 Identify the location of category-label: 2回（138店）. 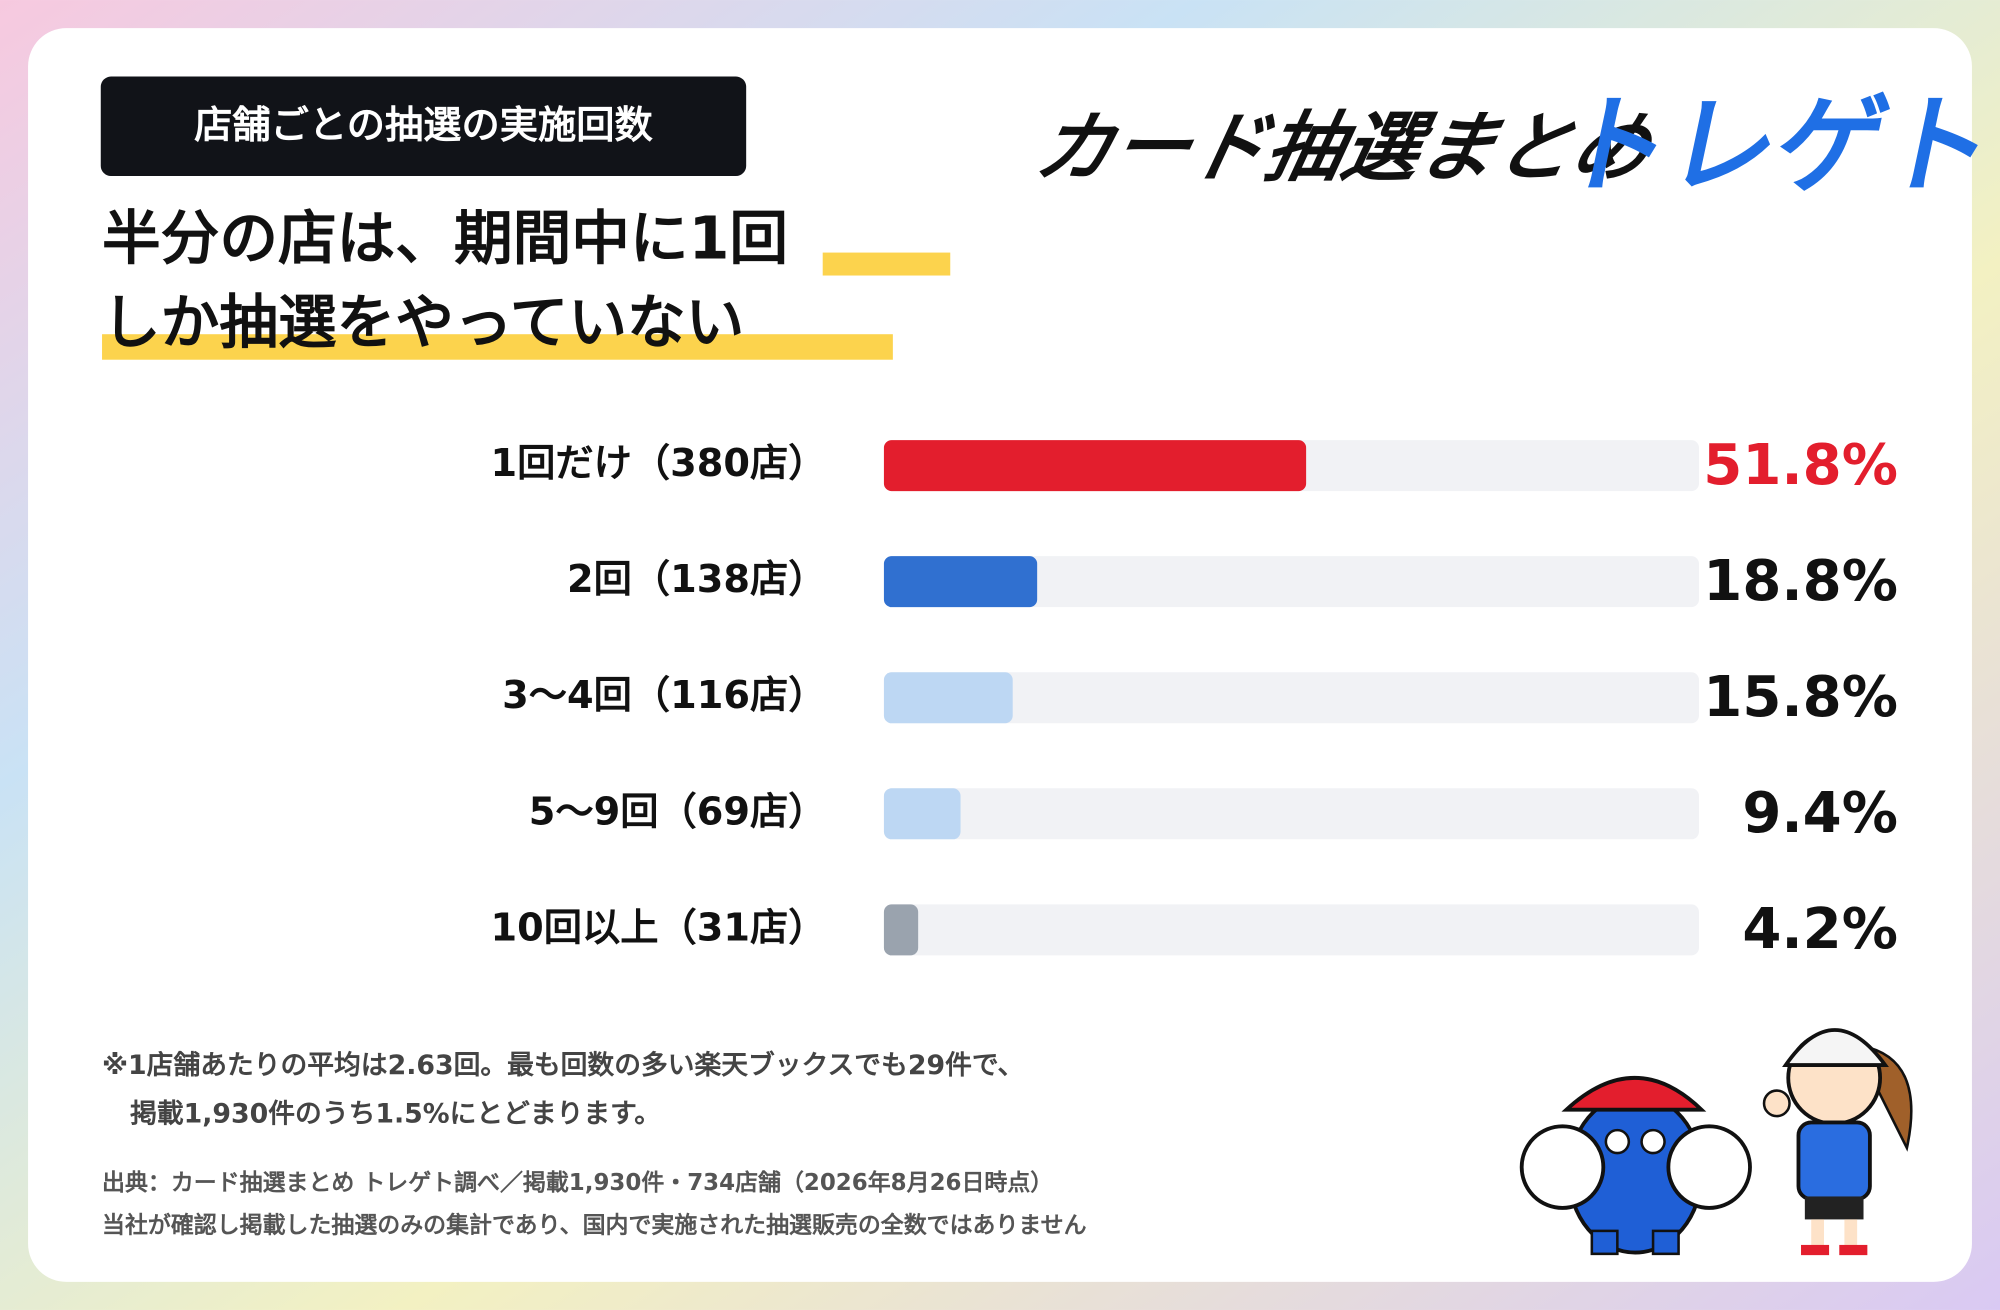
(696, 579).